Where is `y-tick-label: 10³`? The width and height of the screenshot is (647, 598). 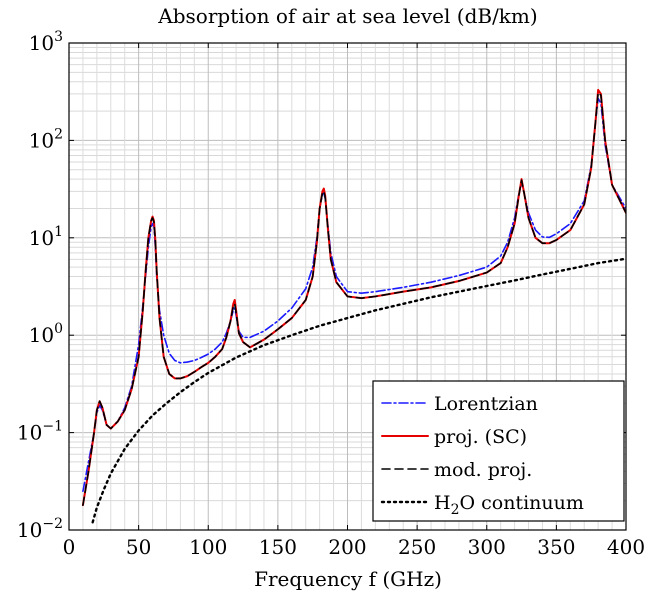 y-tick-label: 10³ is located at coordinates (46, 42).